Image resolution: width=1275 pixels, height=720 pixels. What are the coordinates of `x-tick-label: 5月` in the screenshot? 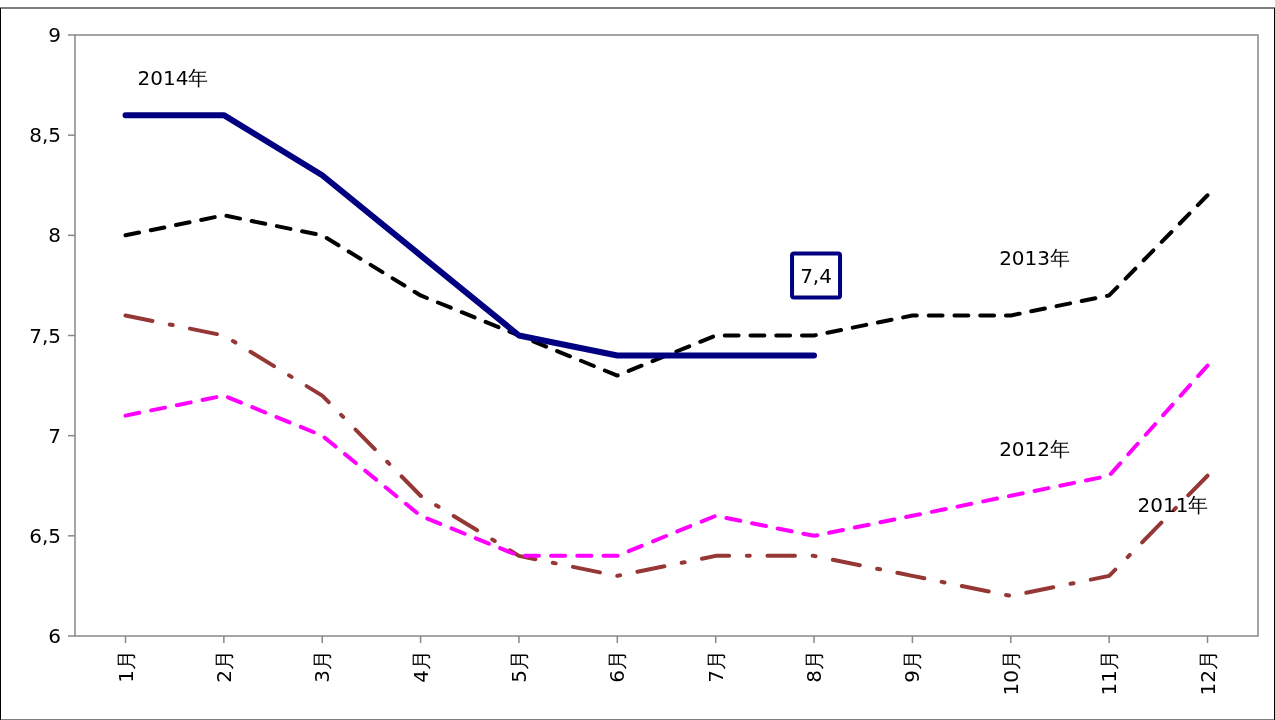 It's located at (518, 666).